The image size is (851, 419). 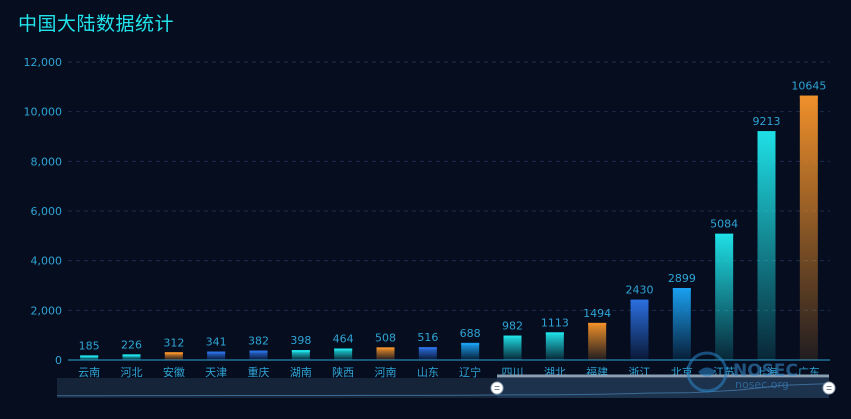 What do you see at coordinates (131, 344) in the screenshot?
I see `data-label: 226` at bounding box center [131, 344].